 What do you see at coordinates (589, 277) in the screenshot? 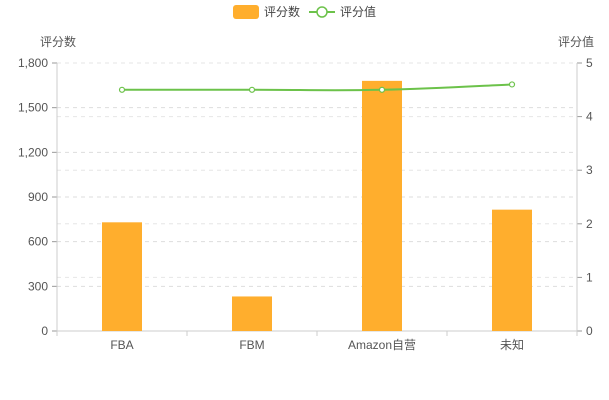
I see `y-right-tick-label: 1` at bounding box center [589, 277].